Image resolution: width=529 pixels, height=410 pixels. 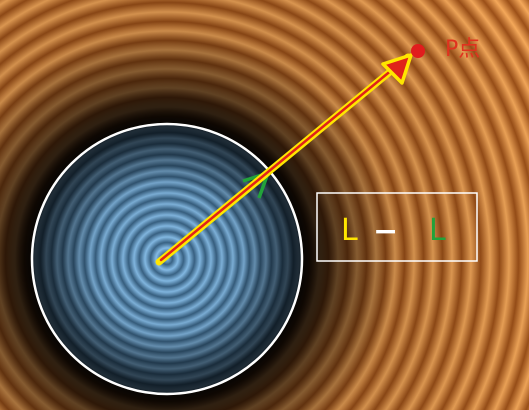 I want to click on point-p-marker, so click(x=418, y=51).